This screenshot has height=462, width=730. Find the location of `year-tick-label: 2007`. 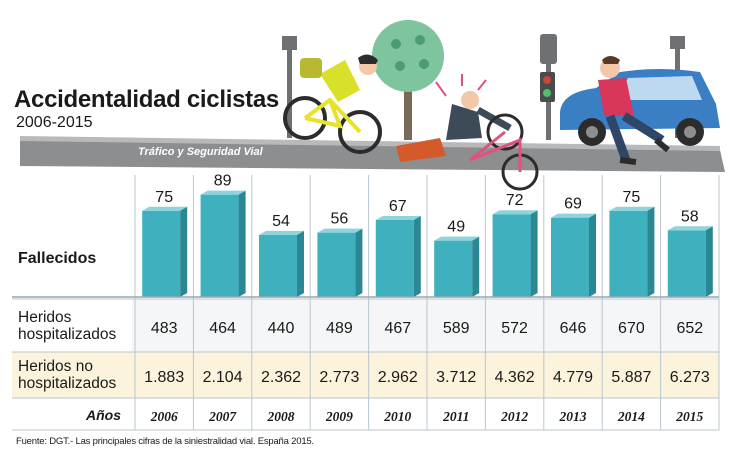

year-tick-label: 2007 is located at coordinates (222, 416).